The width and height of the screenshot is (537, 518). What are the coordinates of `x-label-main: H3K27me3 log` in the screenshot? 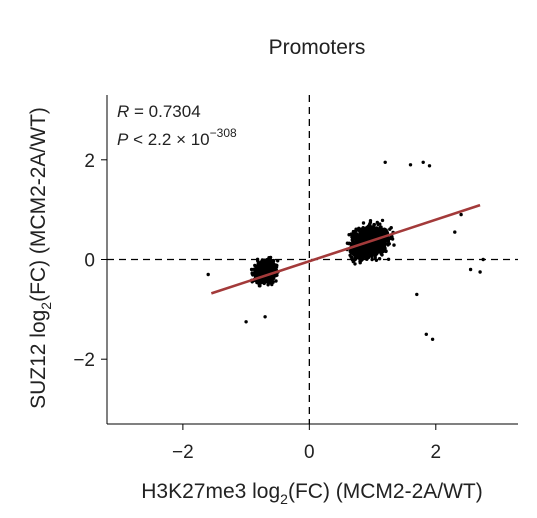 It's located at (210, 491).